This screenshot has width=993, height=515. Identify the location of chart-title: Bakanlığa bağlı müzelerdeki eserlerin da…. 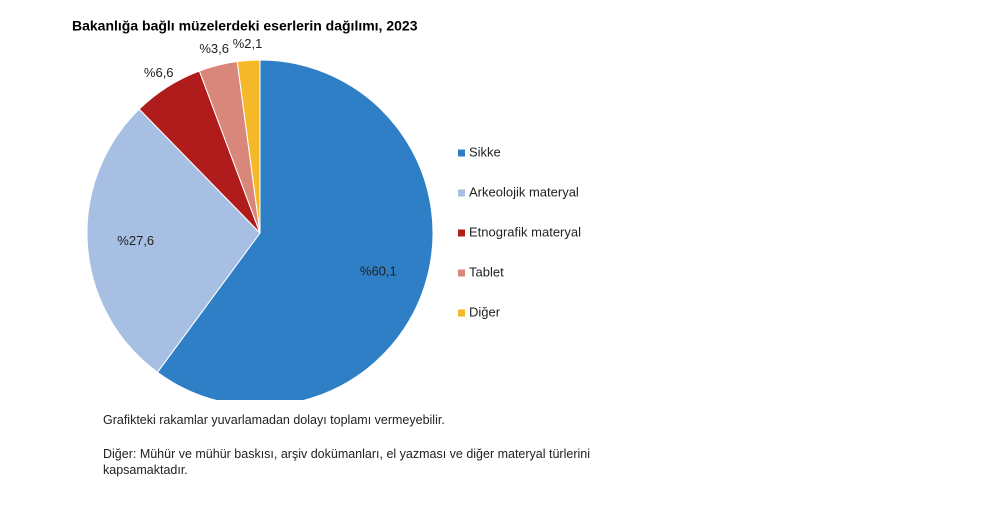
(245, 26).